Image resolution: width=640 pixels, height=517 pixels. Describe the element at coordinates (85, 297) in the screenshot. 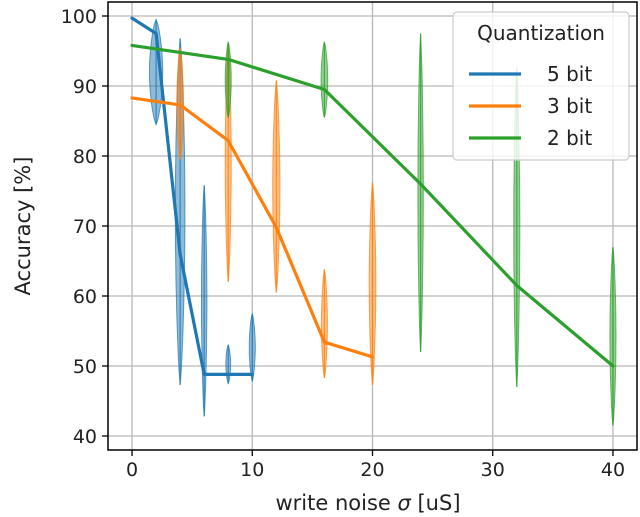

I see `y-tick-label: 60` at that location.